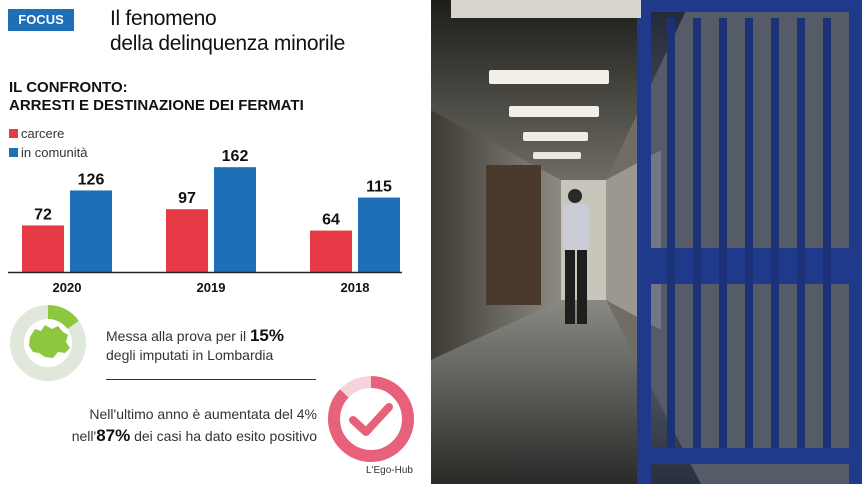 The height and width of the screenshot is (484, 862). Describe the element at coordinates (43, 214) in the screenshot. I see `data-label-2020-0: 72` at that location.